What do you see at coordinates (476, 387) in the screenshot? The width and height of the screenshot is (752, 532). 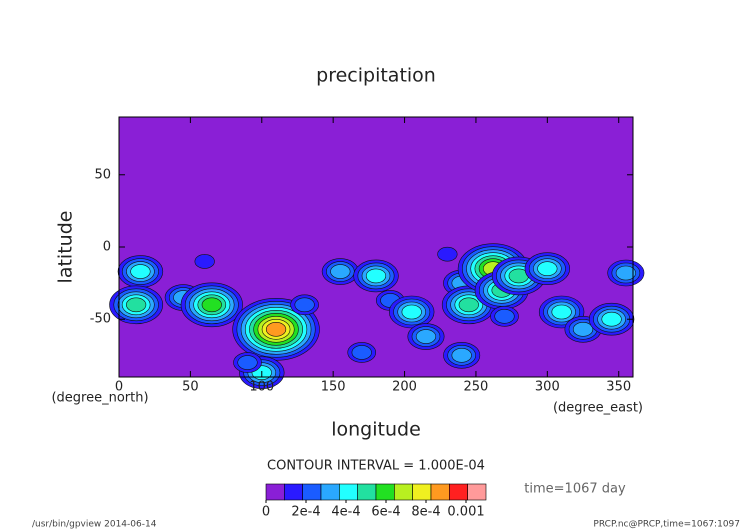 I see `x-tick-label: 250` at bounding box center [476, 387].